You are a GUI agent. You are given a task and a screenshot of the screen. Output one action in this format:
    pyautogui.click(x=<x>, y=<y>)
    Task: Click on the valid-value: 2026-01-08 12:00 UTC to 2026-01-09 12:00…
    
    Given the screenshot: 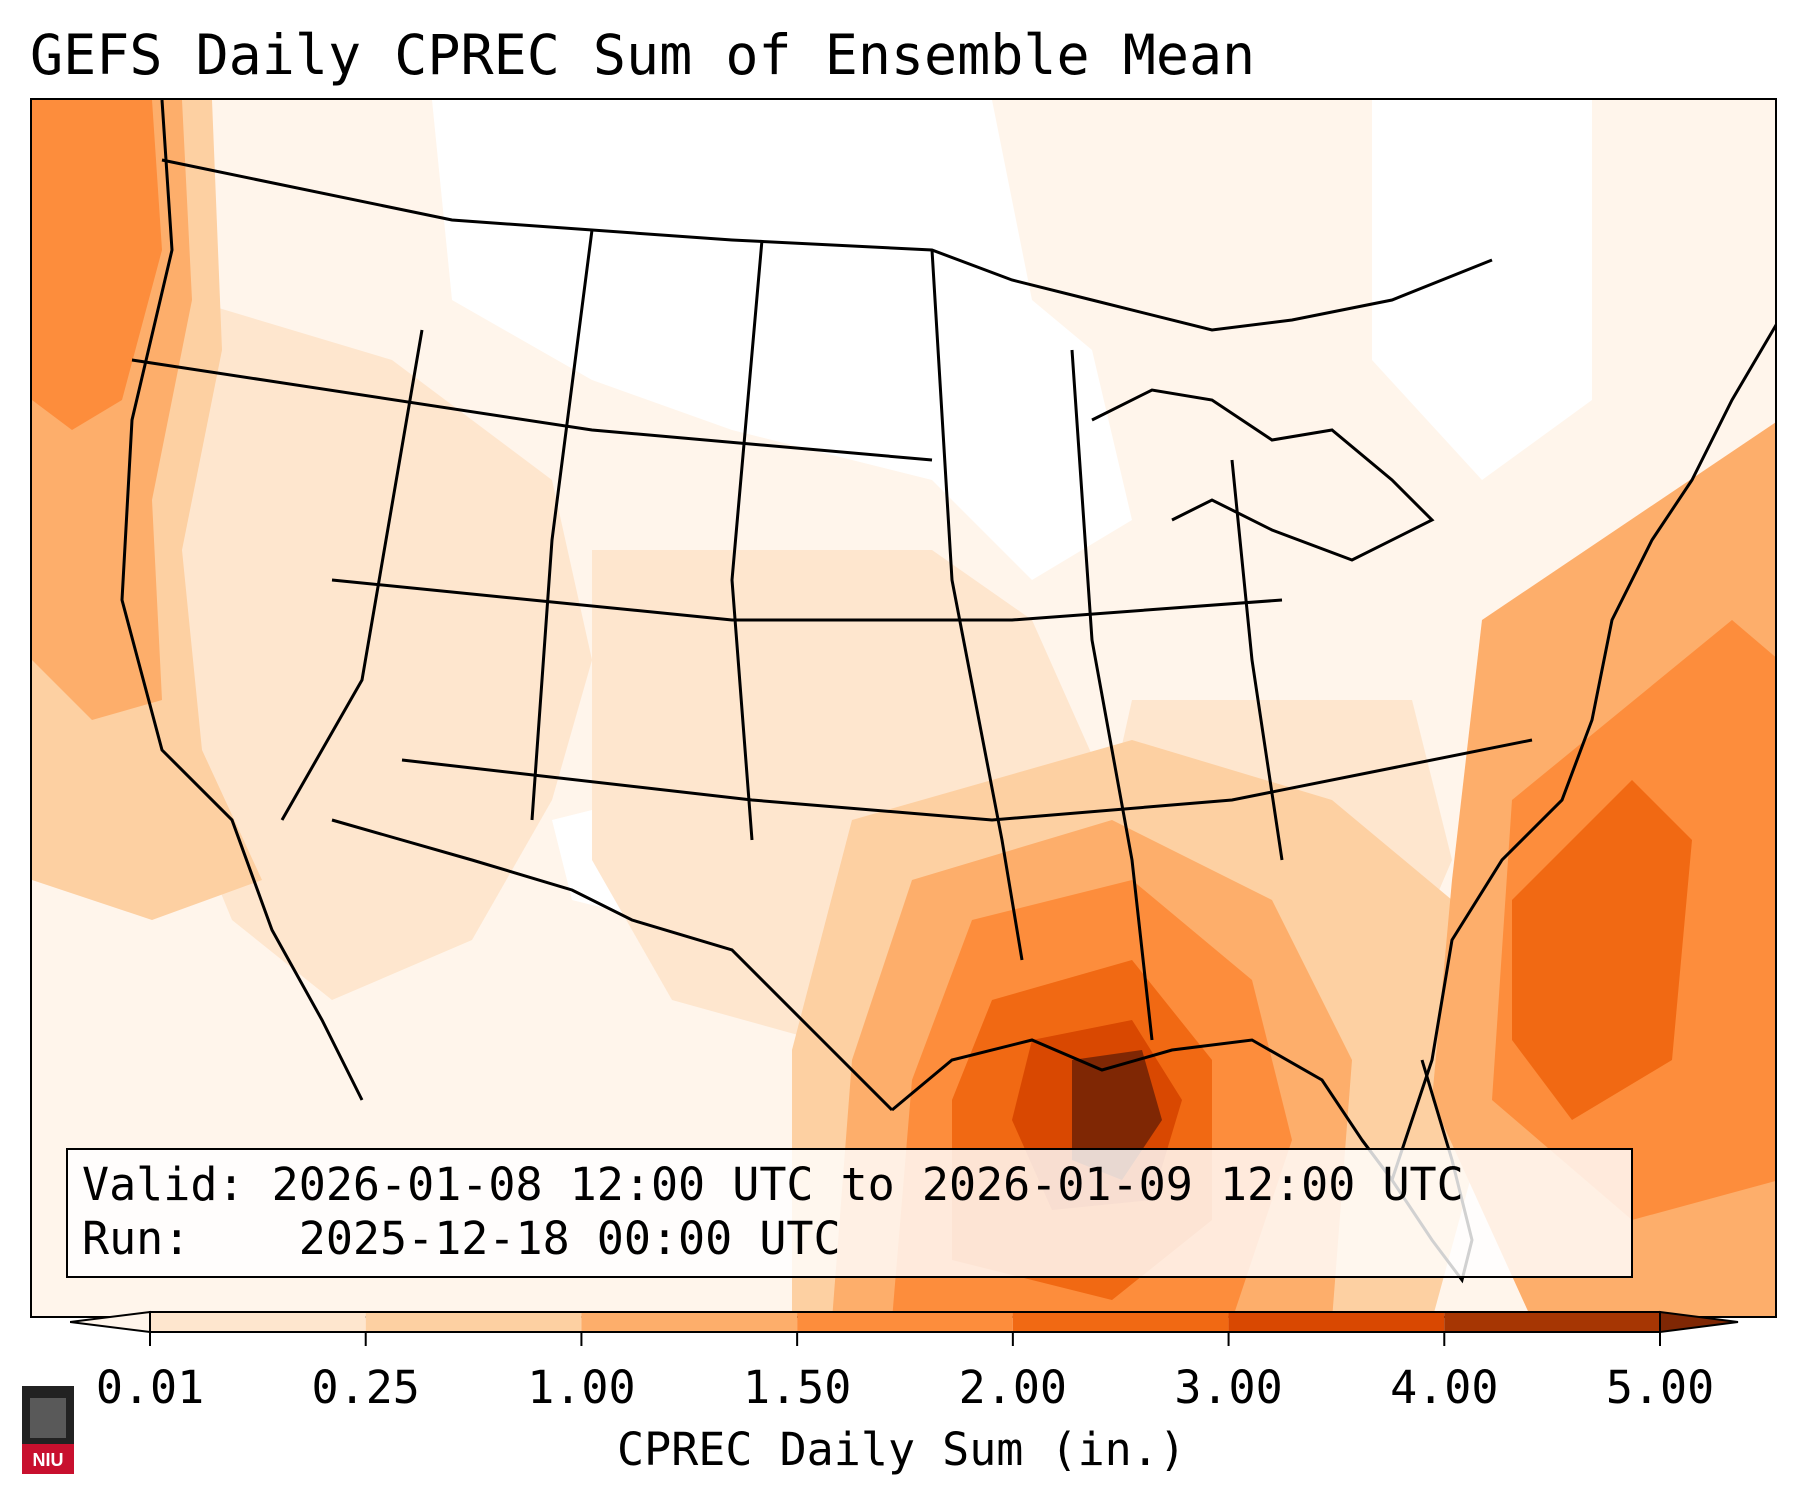 What is the action you would take?
    pyautogui.click(x=867, y=1184)
    